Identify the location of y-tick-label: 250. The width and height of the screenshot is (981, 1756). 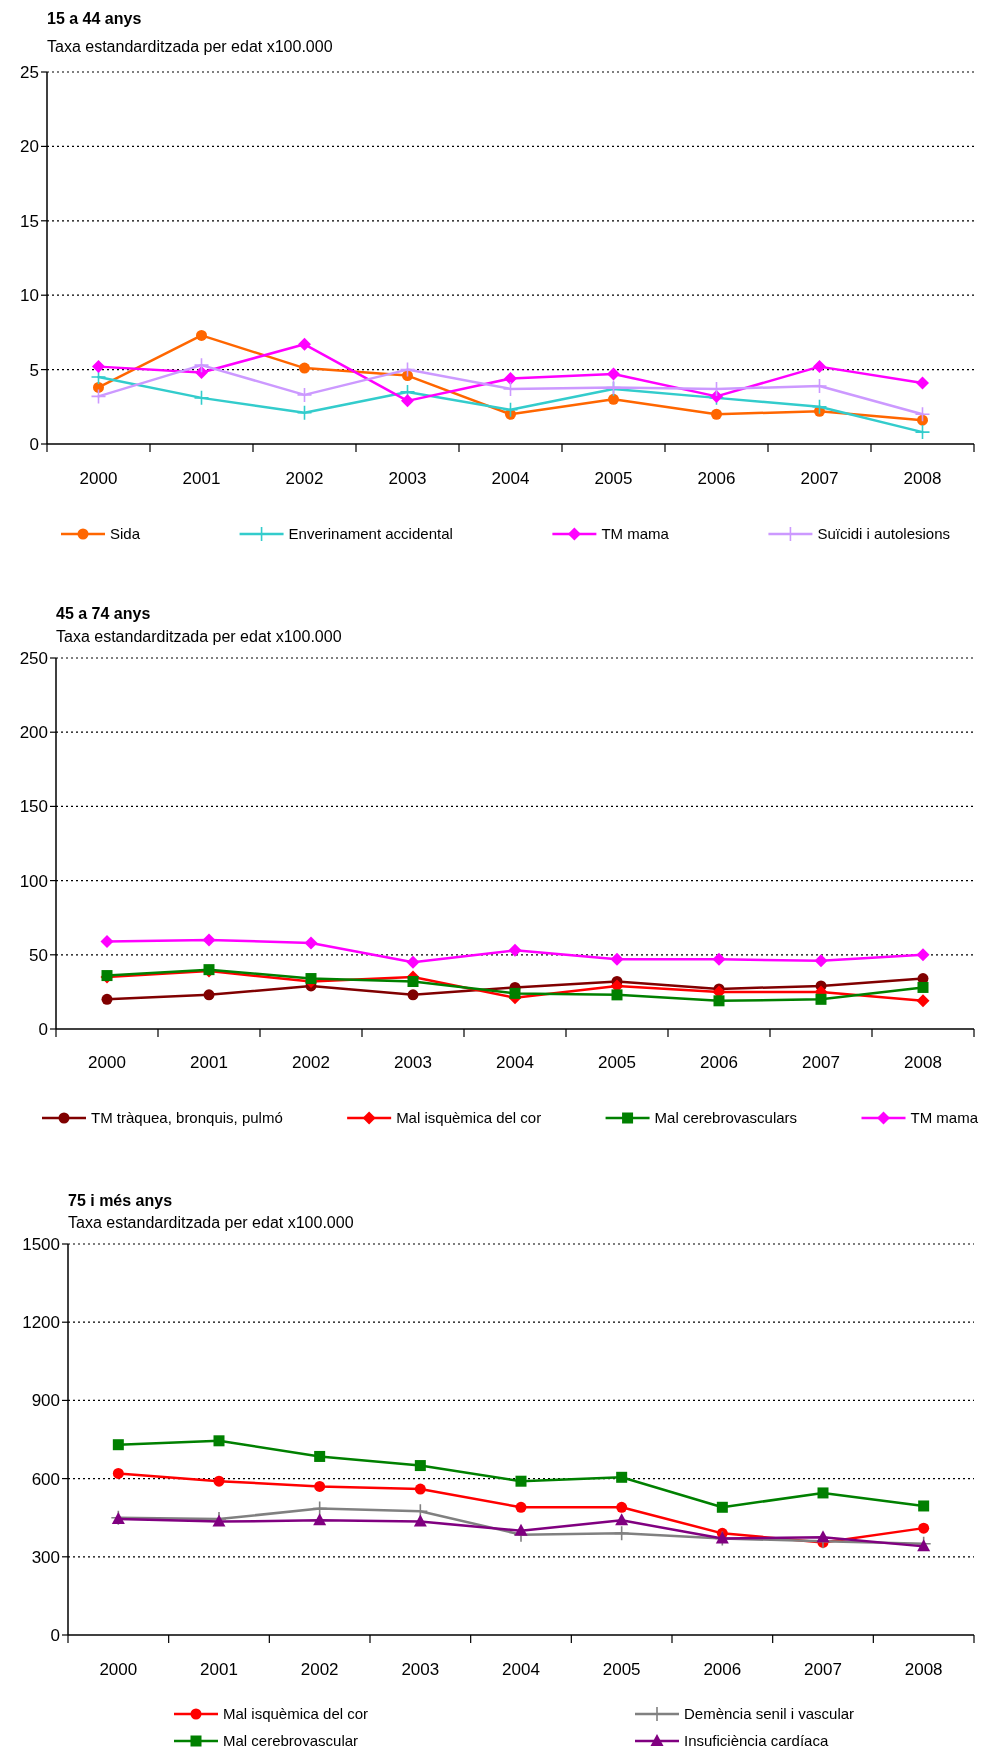
(33, 658).